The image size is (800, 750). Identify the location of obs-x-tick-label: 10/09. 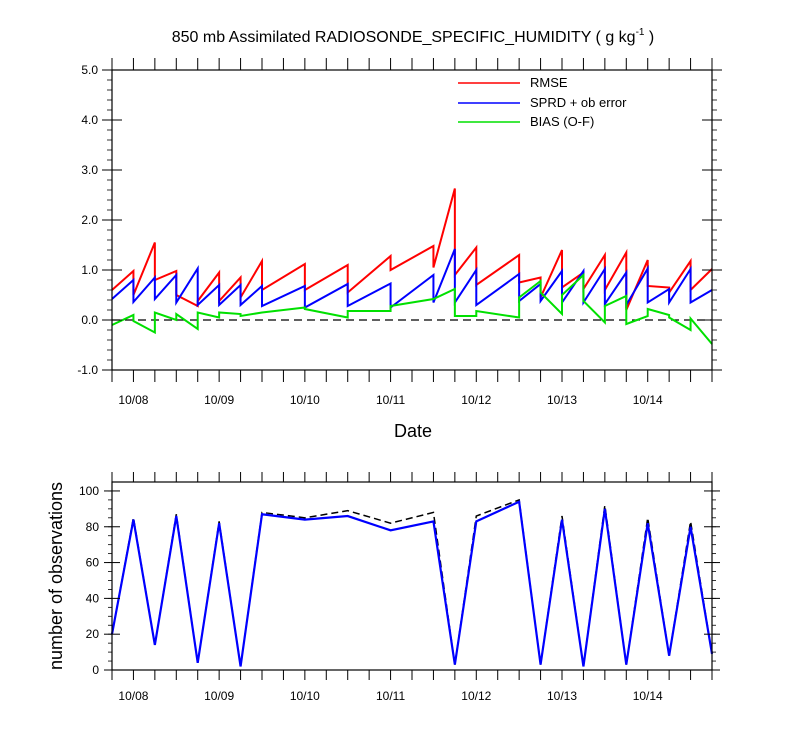
(219, 696).